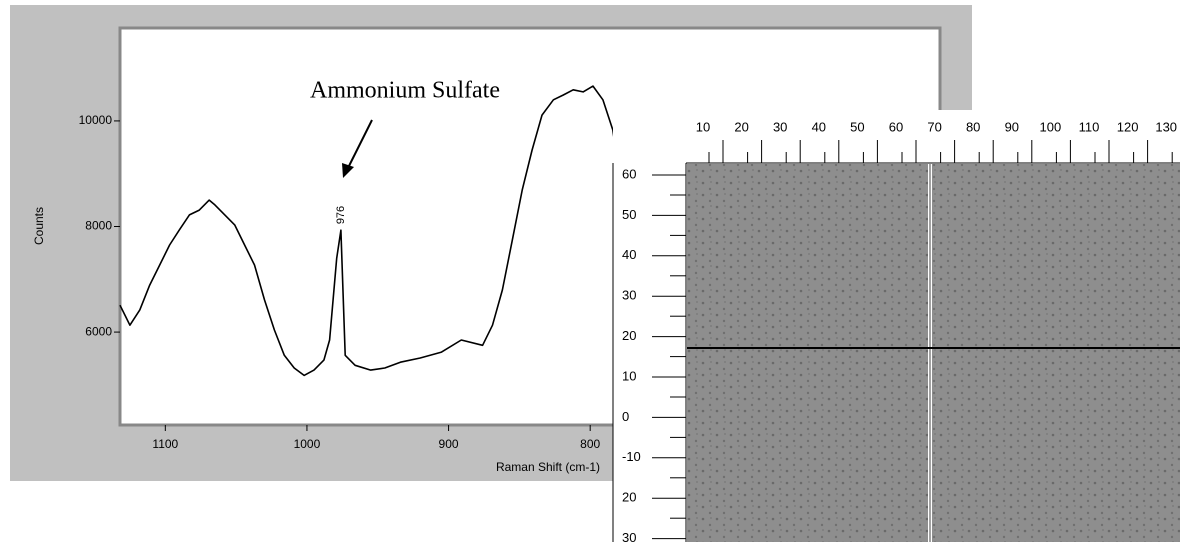  What do you see at coordinates (341, 215) in the screenshot?
I see `peak-label: 976` at bounding box center [341, 215].